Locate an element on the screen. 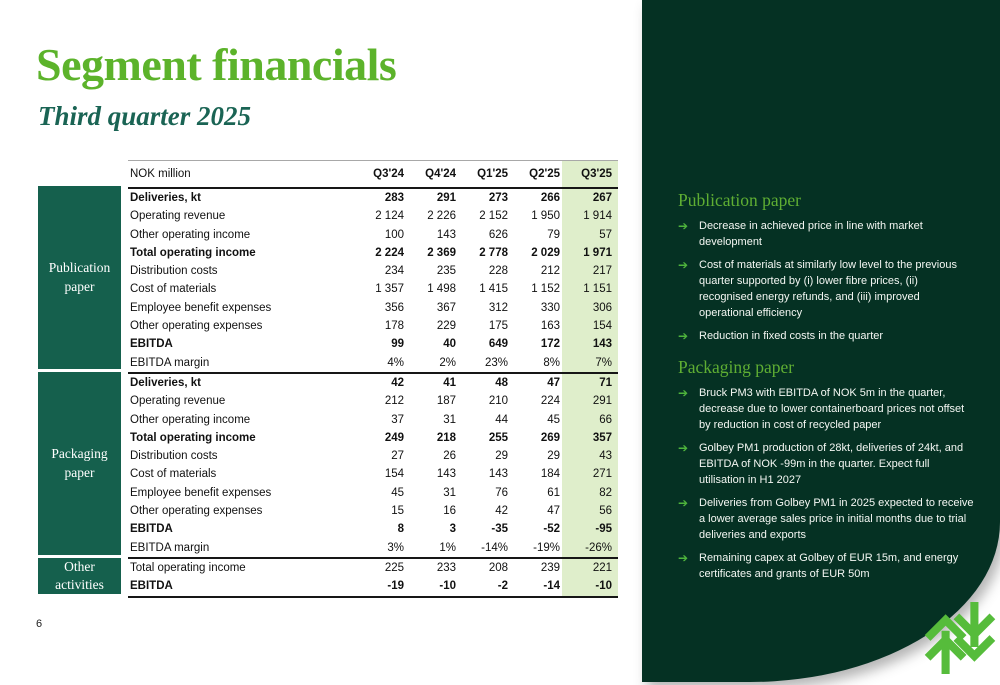 This screenshot has width=1000, height=685. table-cell: 184 is located at coordinates (550, 474).